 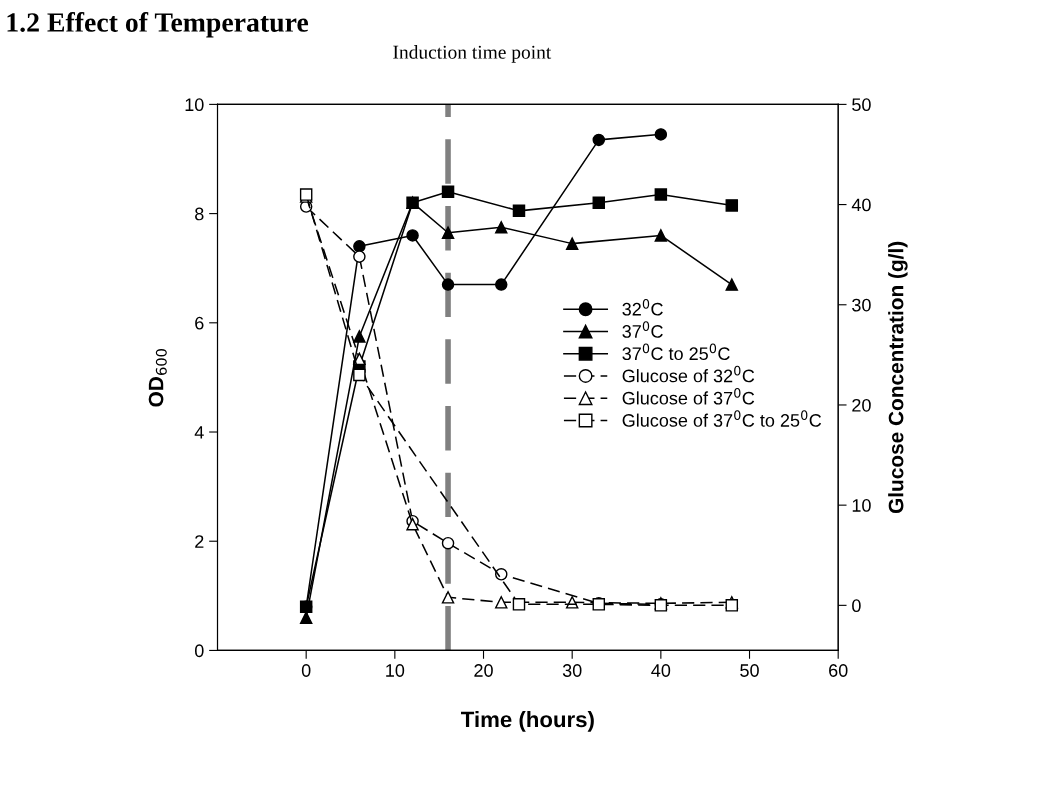 I want to click on x-tick-label: 10, so click(x=395, y=670).